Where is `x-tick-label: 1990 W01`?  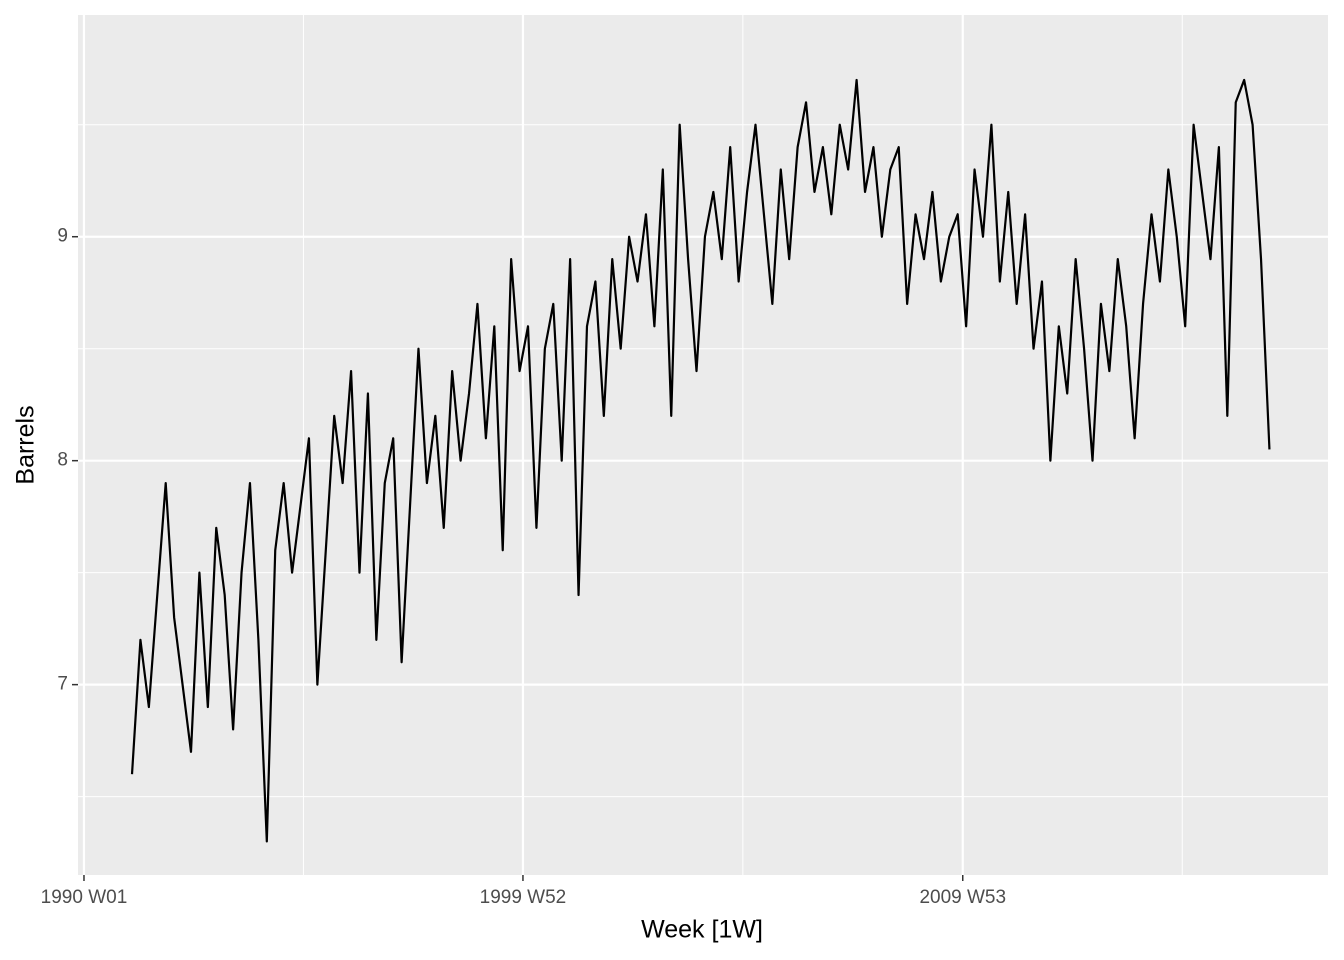 x-tick-label: 1990 W01 is located at coordinates (84, 897).